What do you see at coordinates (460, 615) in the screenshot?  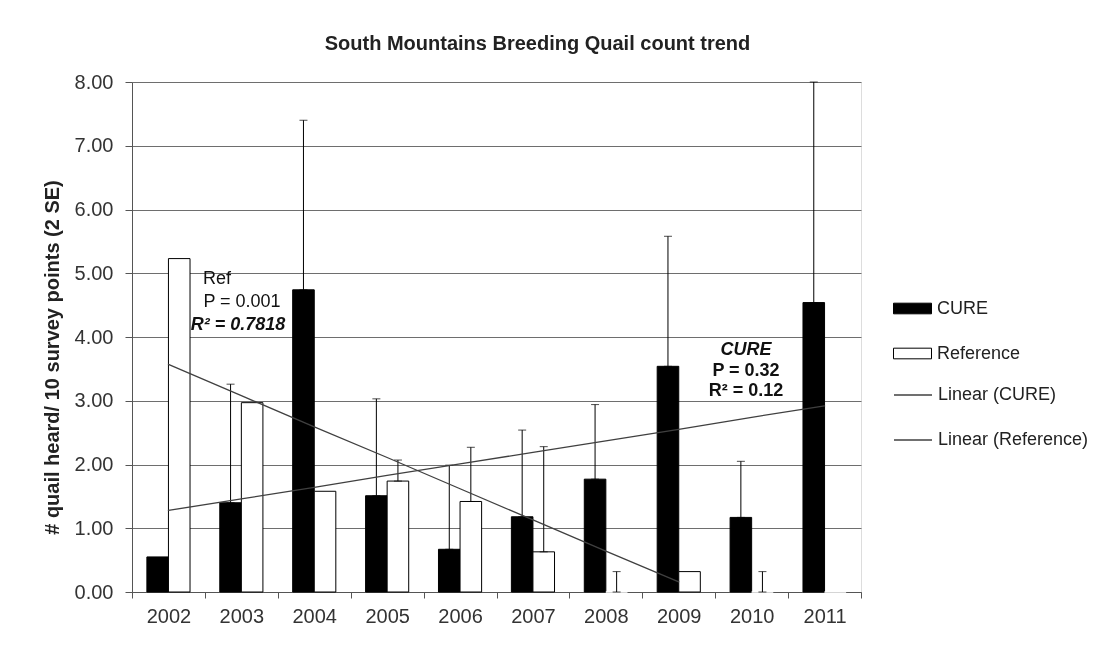 I see `x-tick-label: 2006` at bounding box center [460, 615].